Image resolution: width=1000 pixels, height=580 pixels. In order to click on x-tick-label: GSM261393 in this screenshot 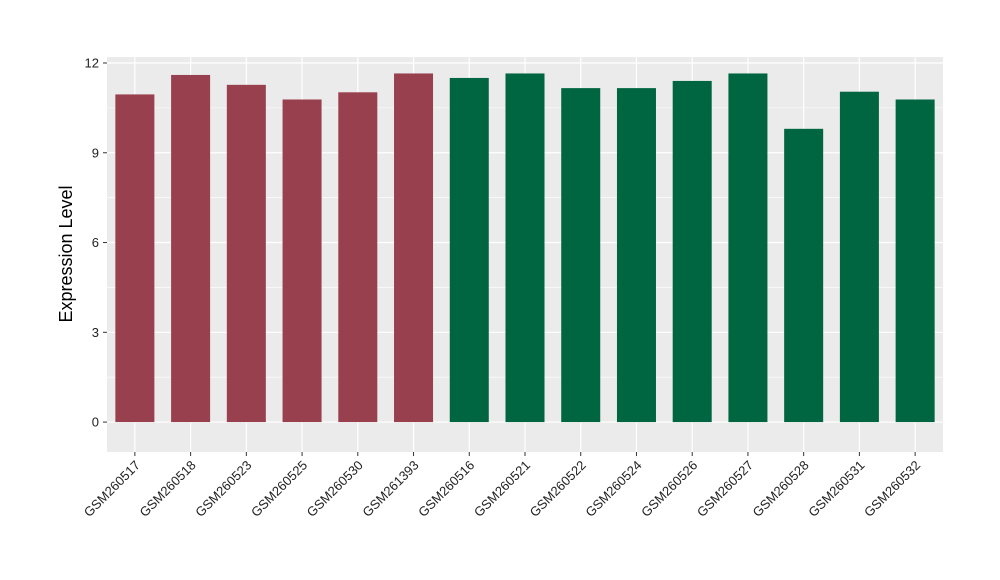, I will do `click(390, 489)`.